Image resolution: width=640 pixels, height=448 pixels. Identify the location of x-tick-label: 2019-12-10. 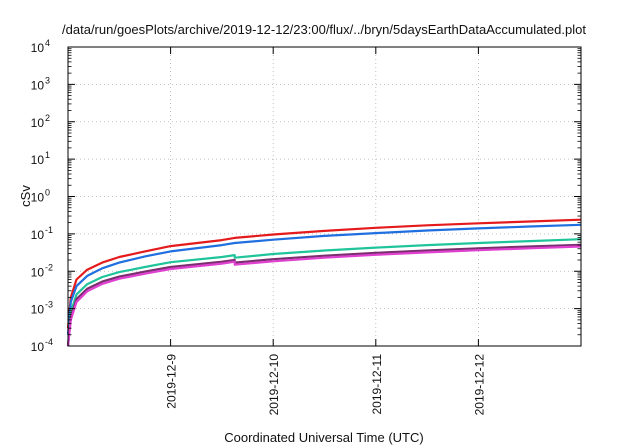
(274, 385).